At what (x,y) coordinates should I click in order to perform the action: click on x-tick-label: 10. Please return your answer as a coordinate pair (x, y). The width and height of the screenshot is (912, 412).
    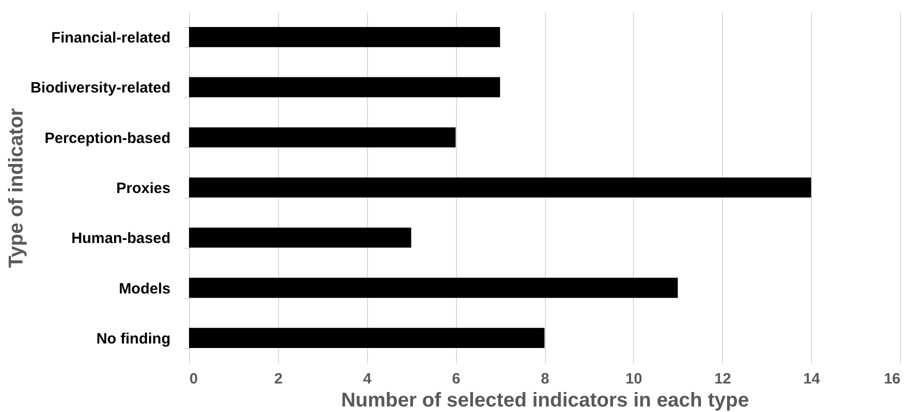
    Looking at the image, I should click on (634, 379).